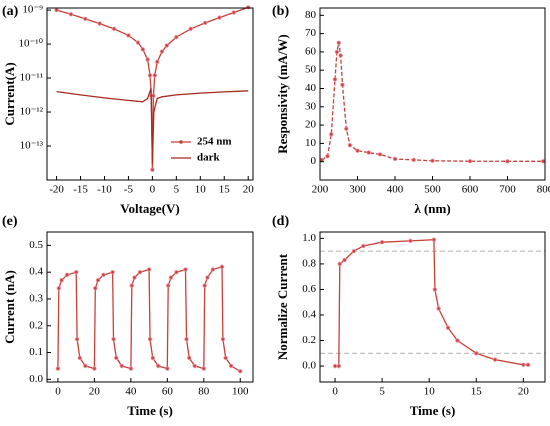  Describe the element at coordinates (395, 190) in the screenshot. I see `x-tick-label: 400` at that location.